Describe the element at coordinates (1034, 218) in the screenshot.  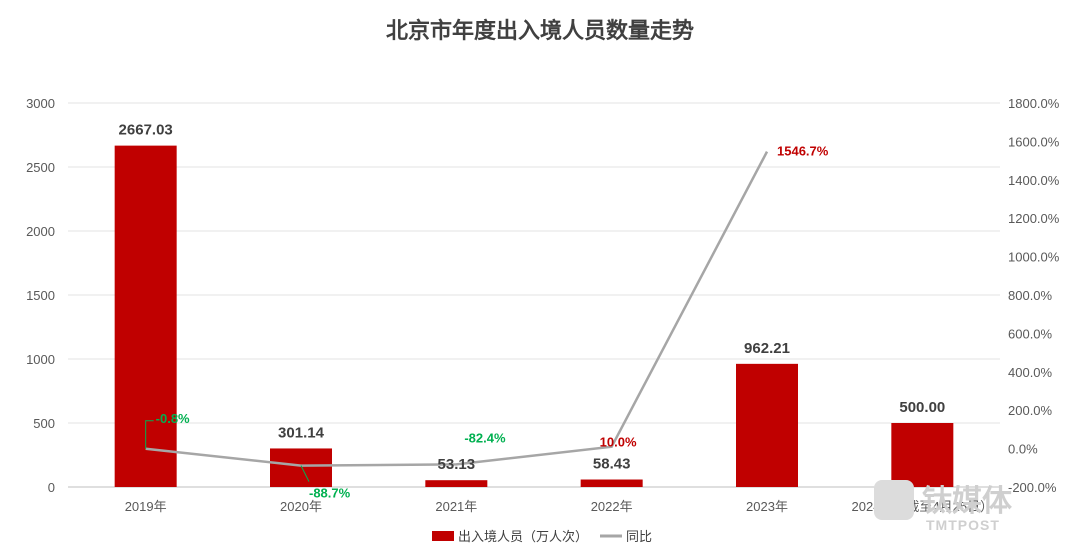
I see `y-right-tick-label: 1200.0%` at that location.